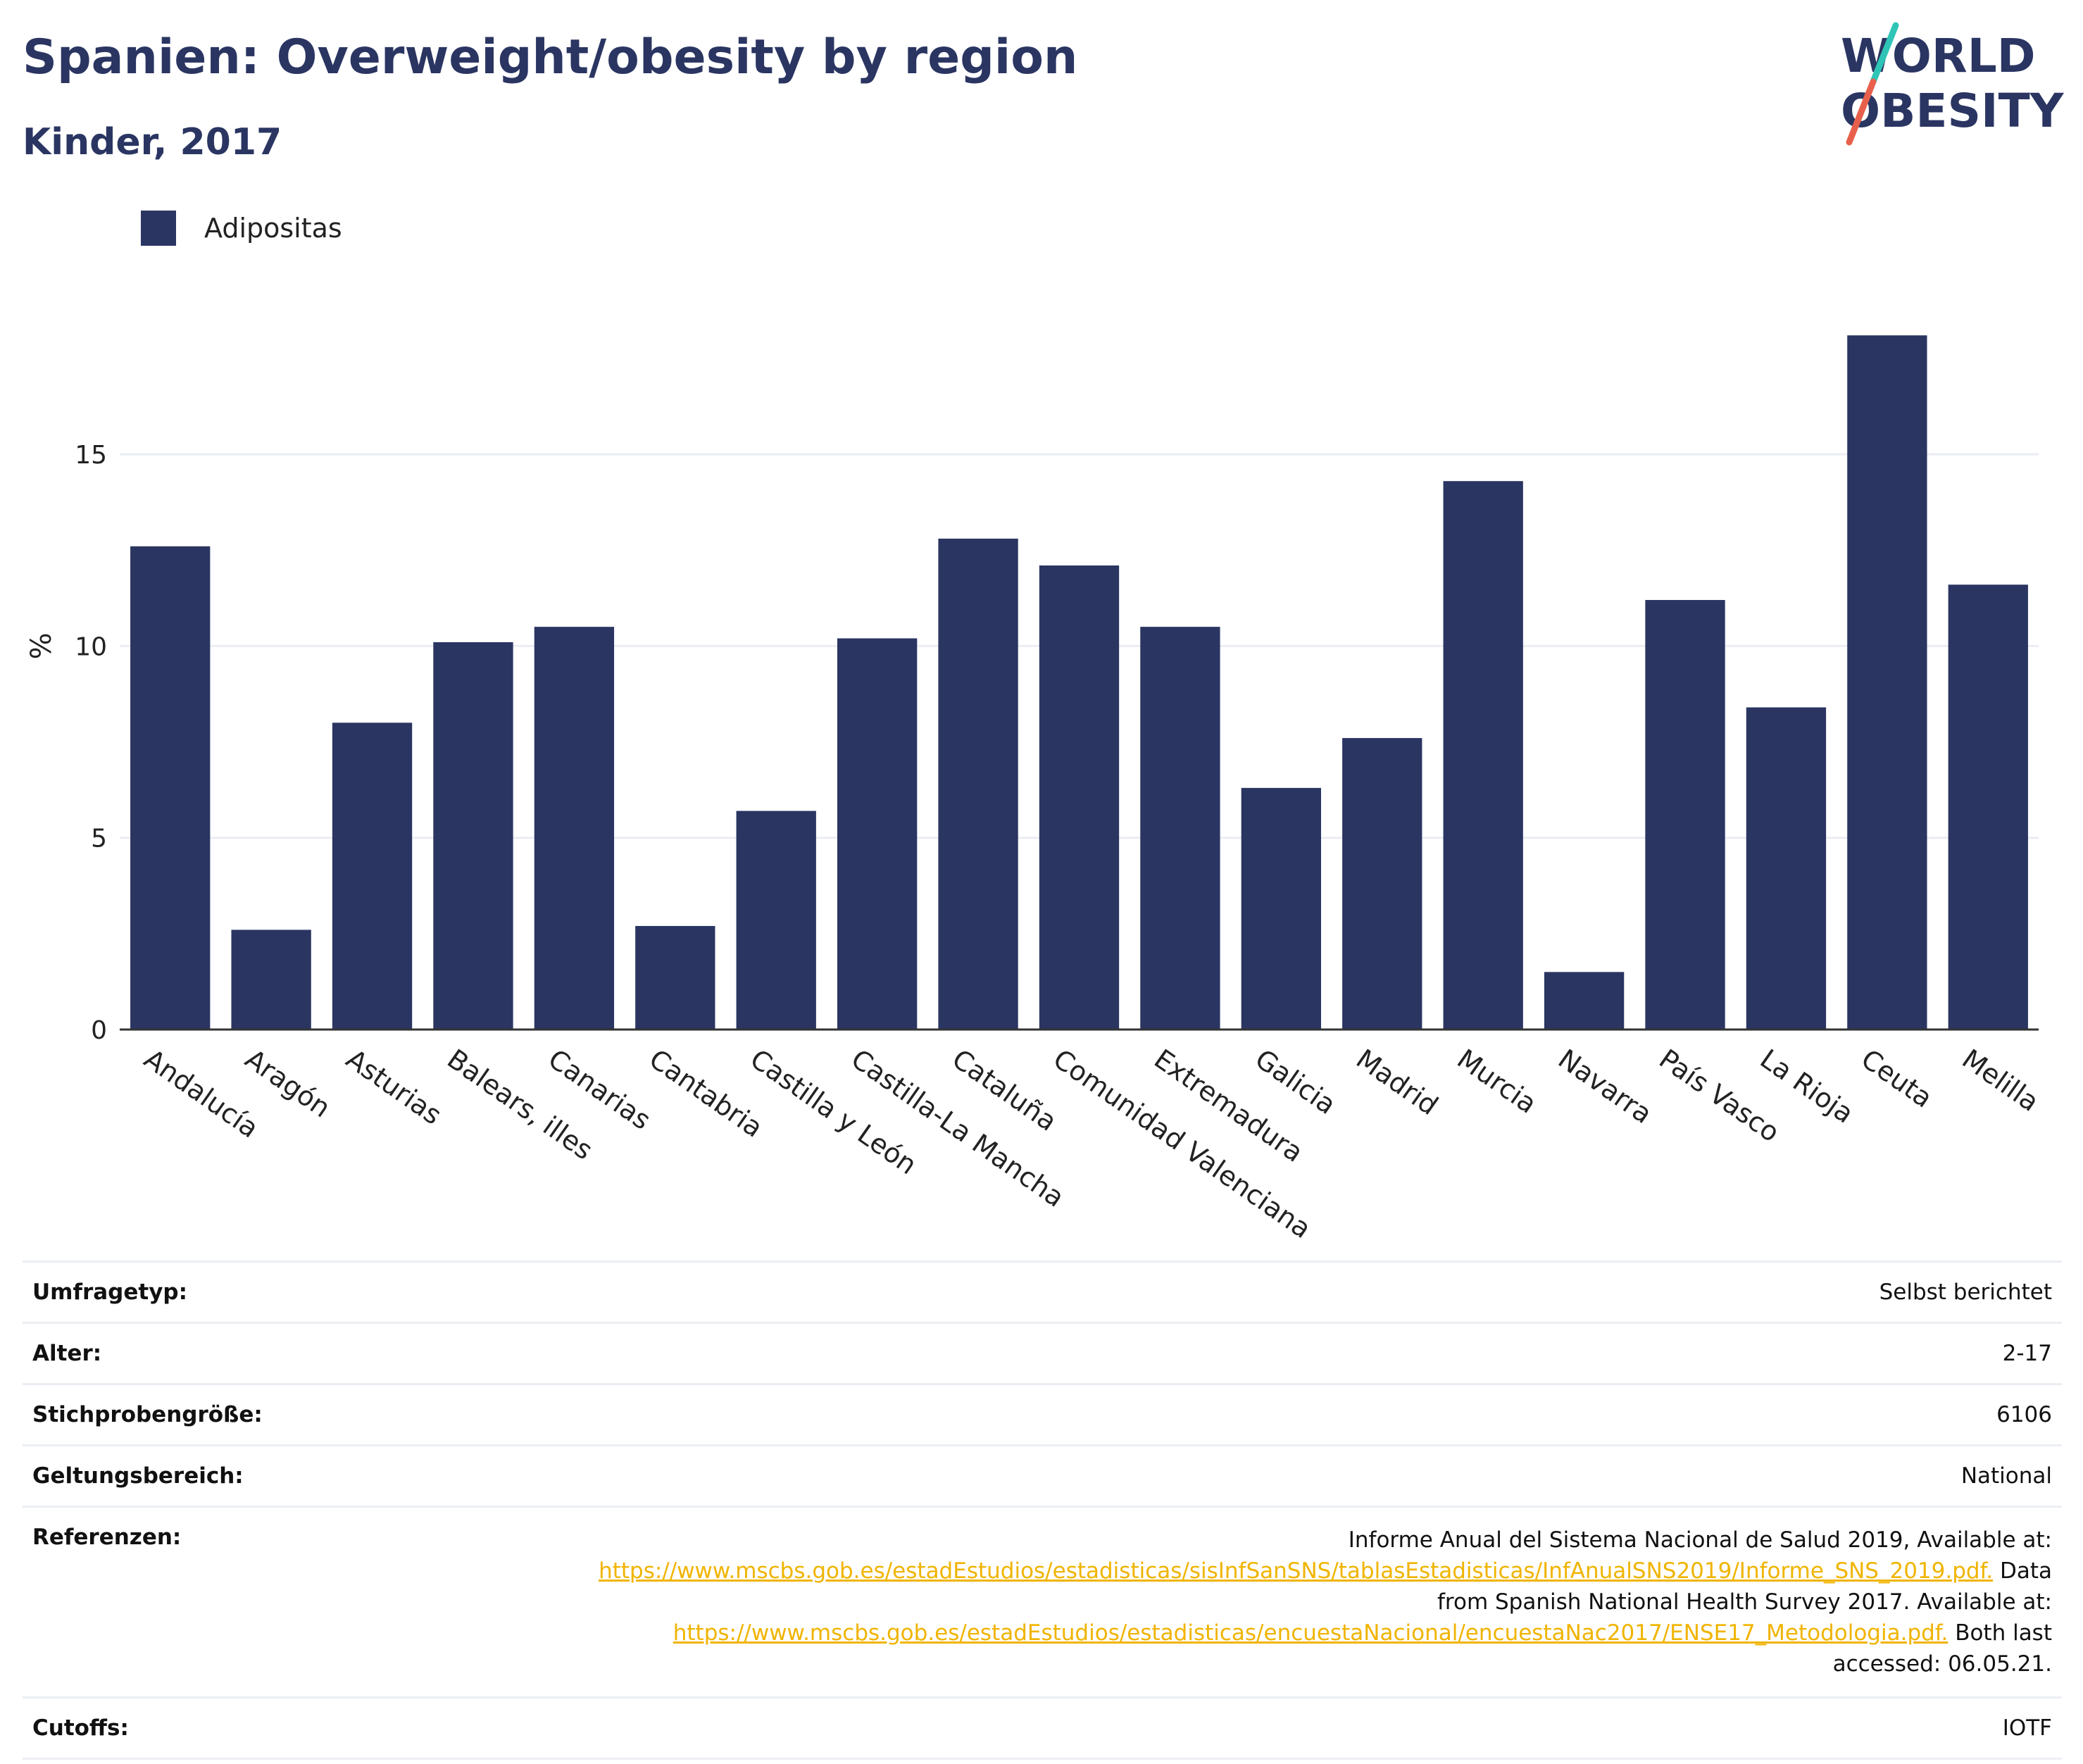 The width and height of the screenshot is (2083, 1764). I want to click on y-tick-label: 15, so click(91, 455).